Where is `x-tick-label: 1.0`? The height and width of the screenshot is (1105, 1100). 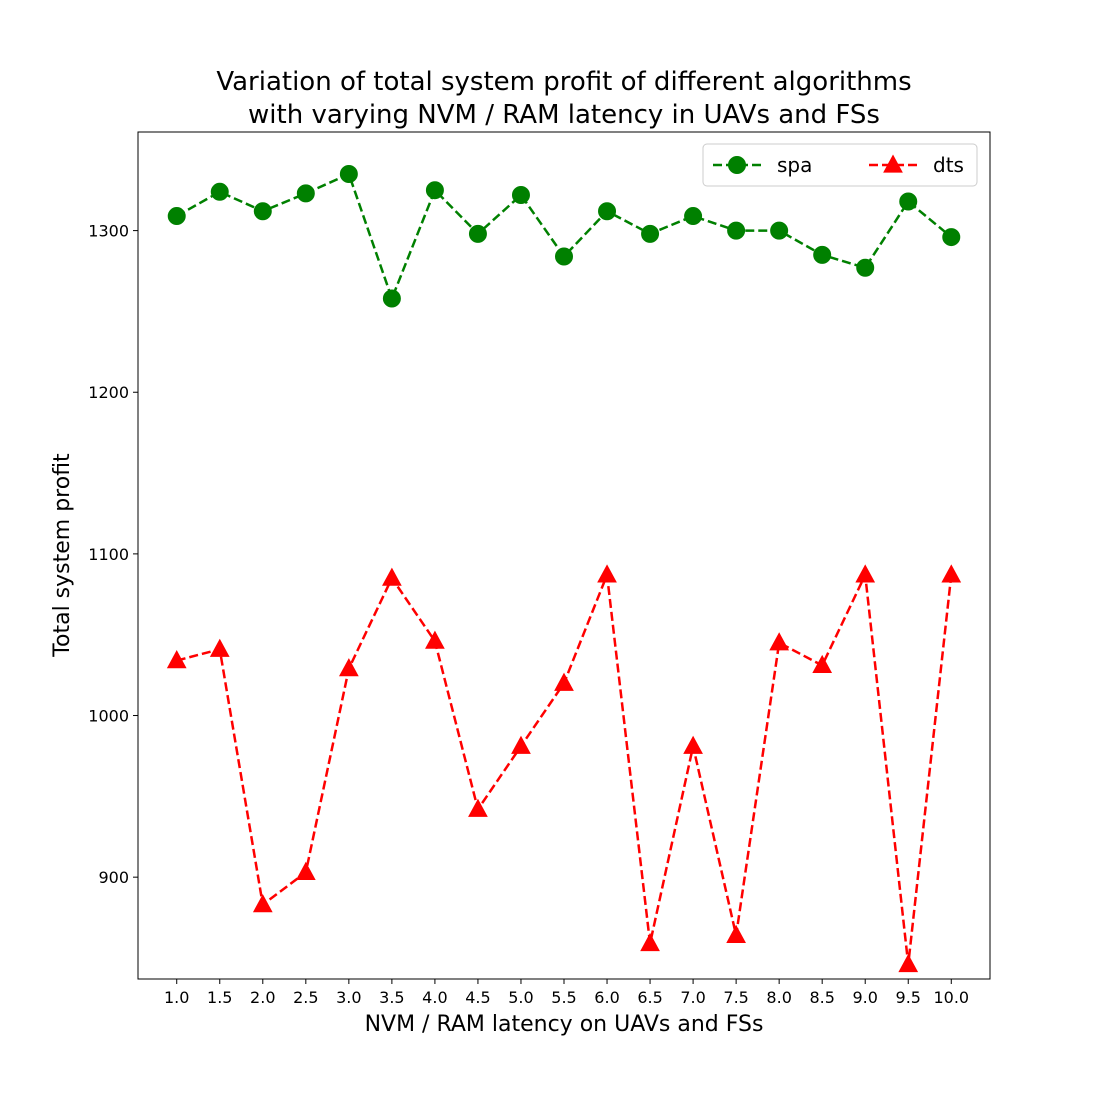
x-tick-label: 1.0 is located at coordinates (176, 997).